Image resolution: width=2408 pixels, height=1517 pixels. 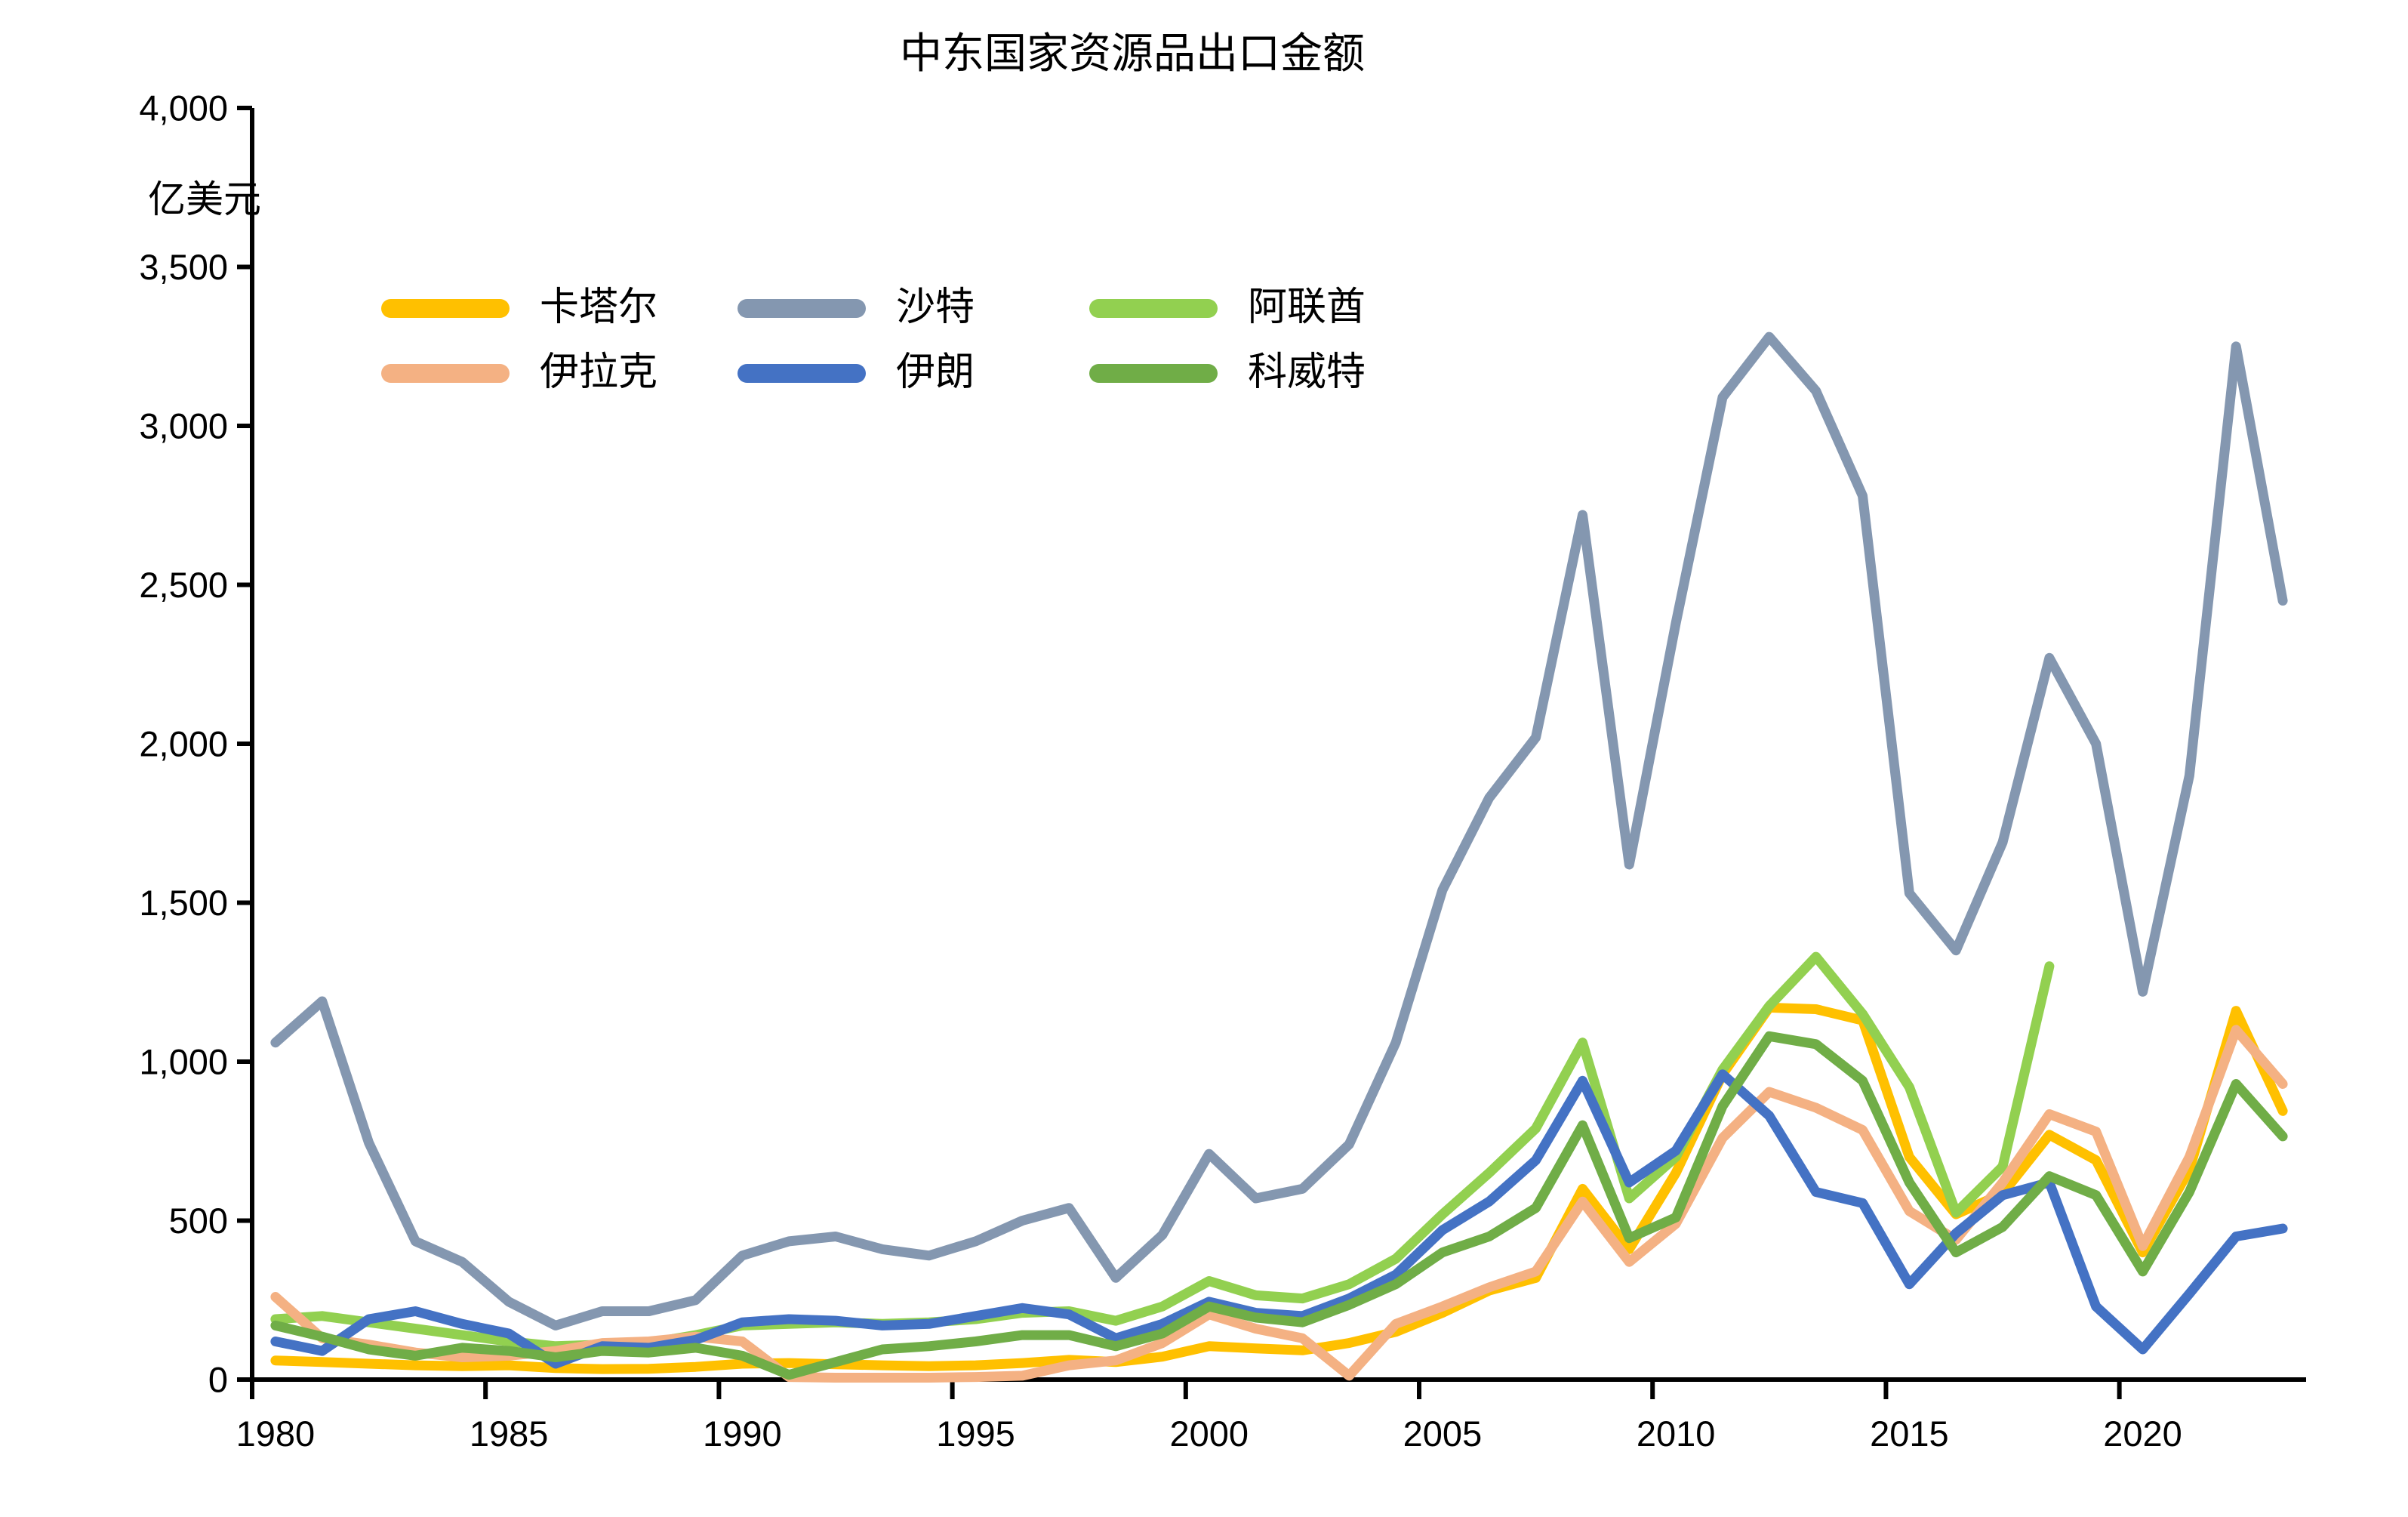 What do you see at coordinates (1909, 1434) in the screenshot?
I see `x-tick-label: 2015` at bounding box center [1909, 1434].